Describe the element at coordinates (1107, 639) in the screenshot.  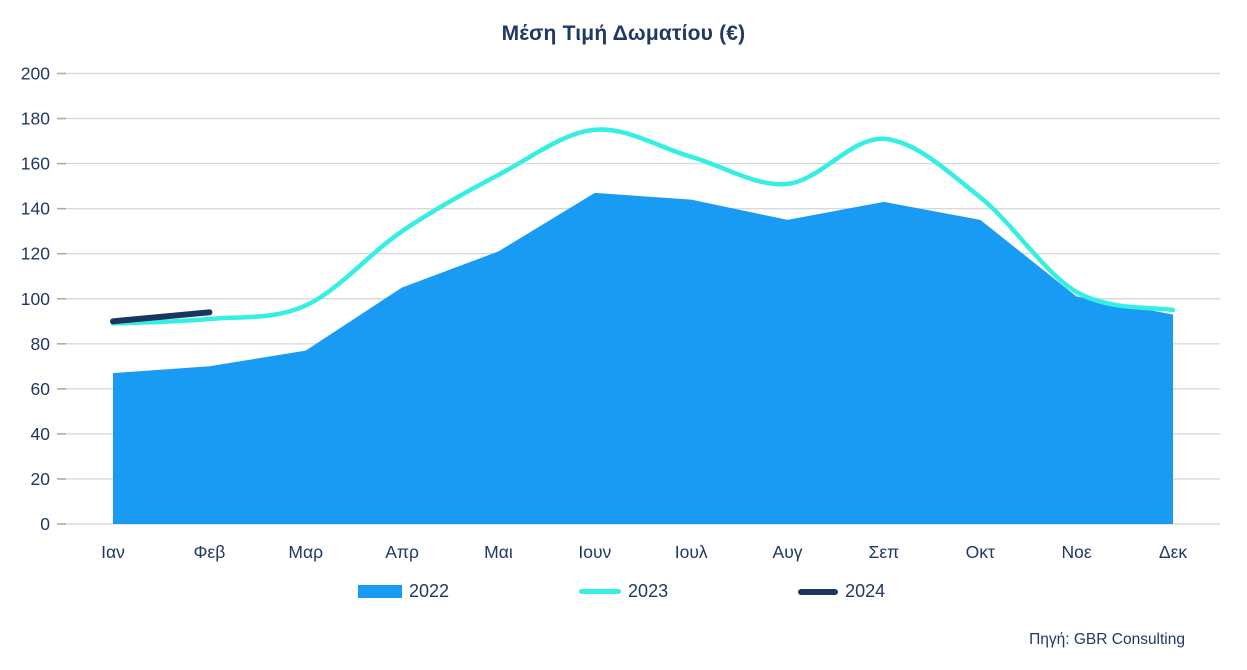
I see `source-note: Πηγή: GBR Consulting` at that location.